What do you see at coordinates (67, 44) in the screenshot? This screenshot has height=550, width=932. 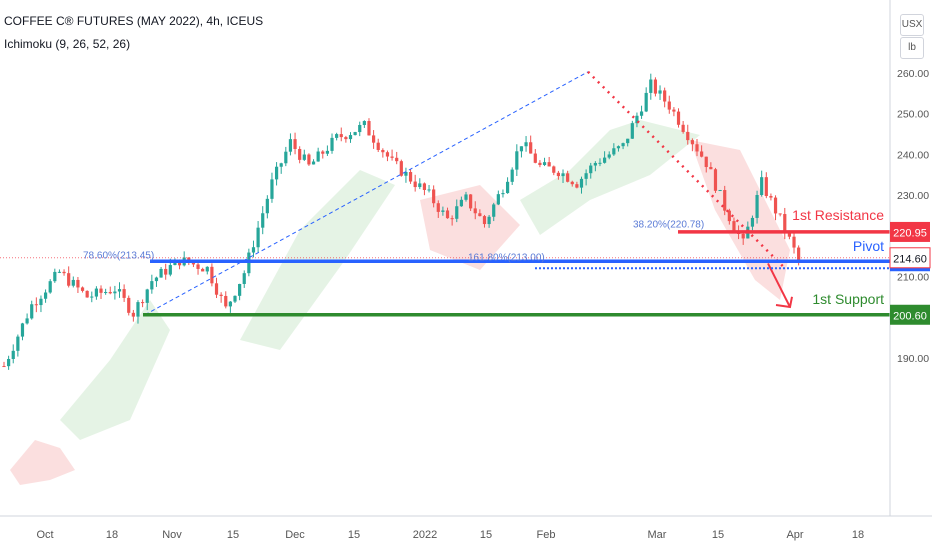 I see `indicator-label: Ichimoku (9, 26, 52, 26)` at bounding box center [67, 44].